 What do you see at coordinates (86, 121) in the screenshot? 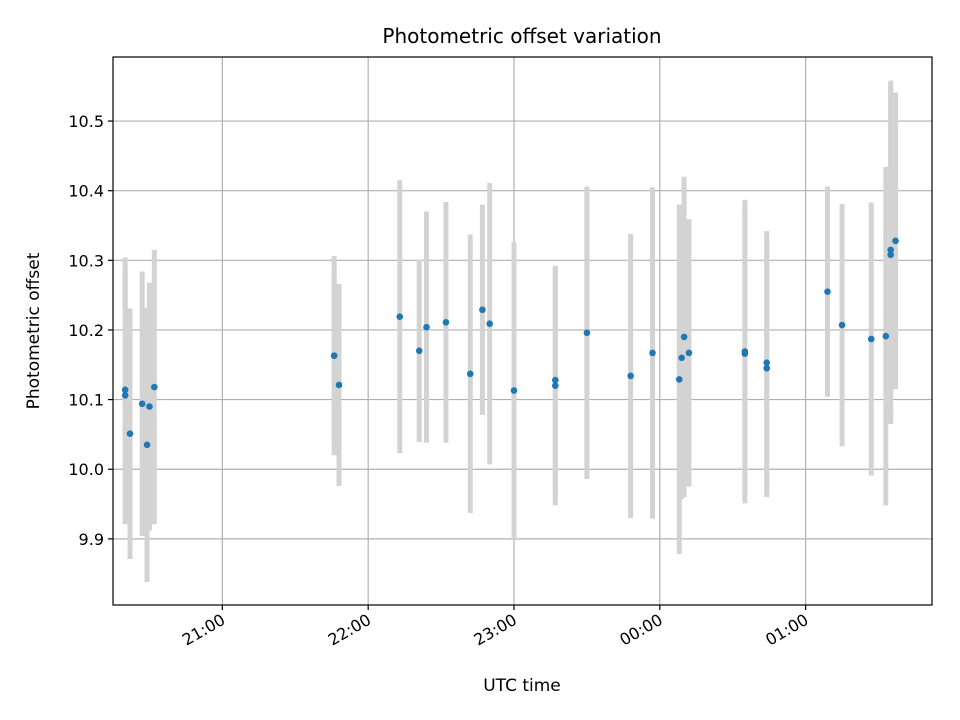
I see `y-tick-label: 10.5` at bounding box center [86, 121].